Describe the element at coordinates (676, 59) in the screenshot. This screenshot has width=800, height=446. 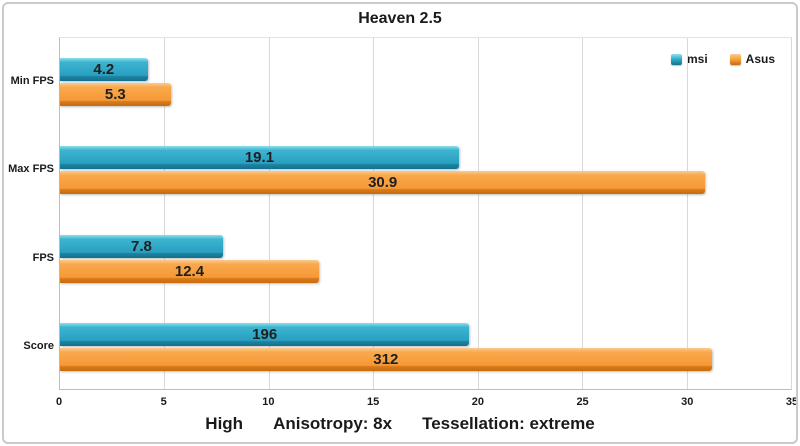
I see `legend-swatch-msi-icon` at that location.